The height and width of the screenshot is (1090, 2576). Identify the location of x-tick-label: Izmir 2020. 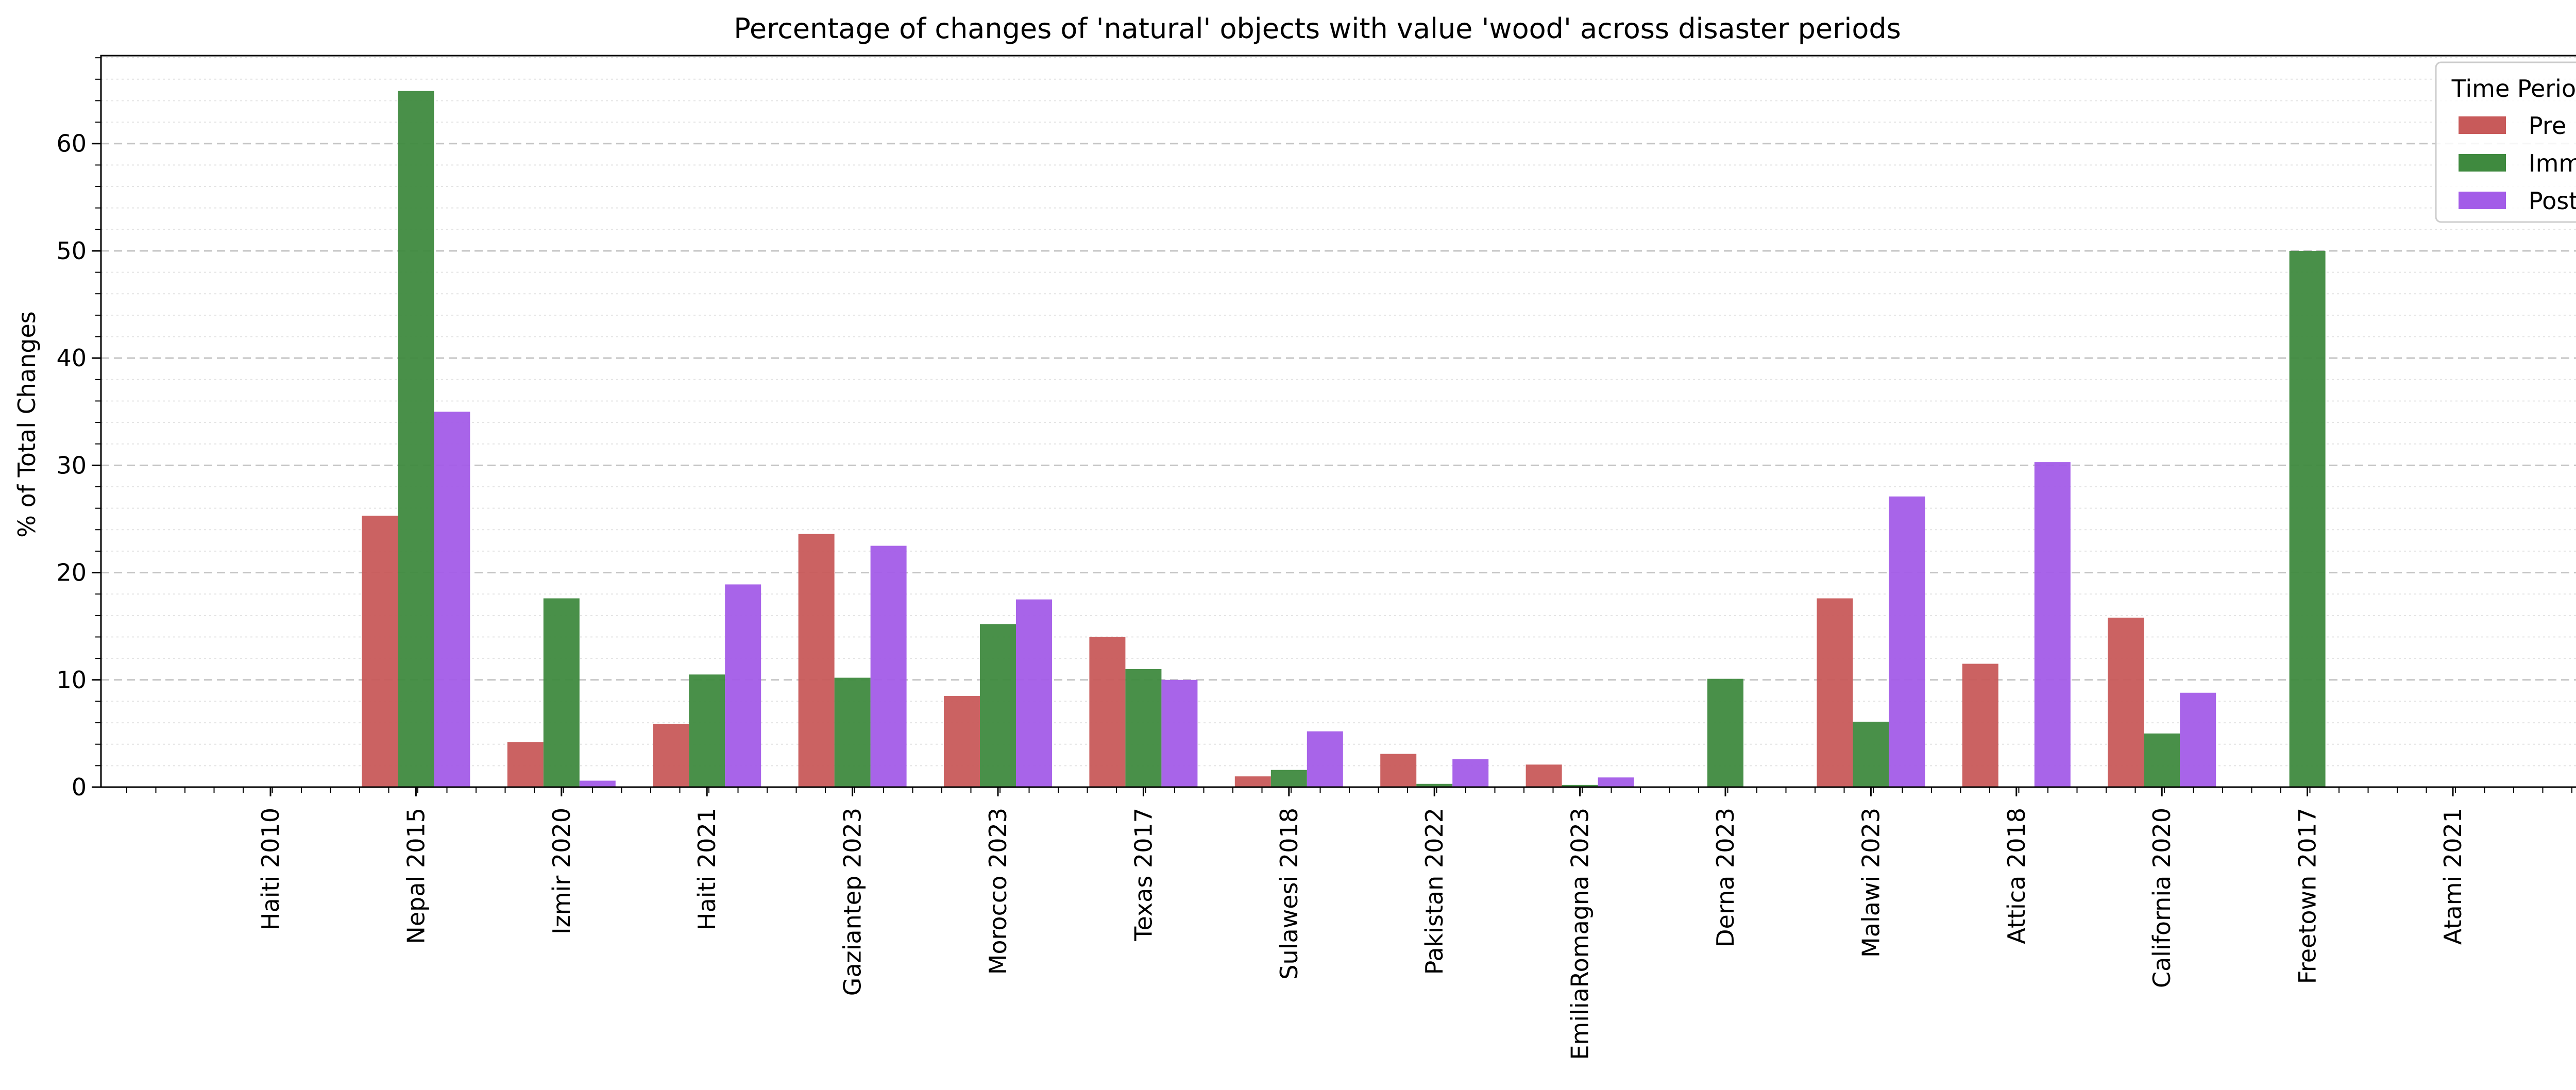
(562, 871).